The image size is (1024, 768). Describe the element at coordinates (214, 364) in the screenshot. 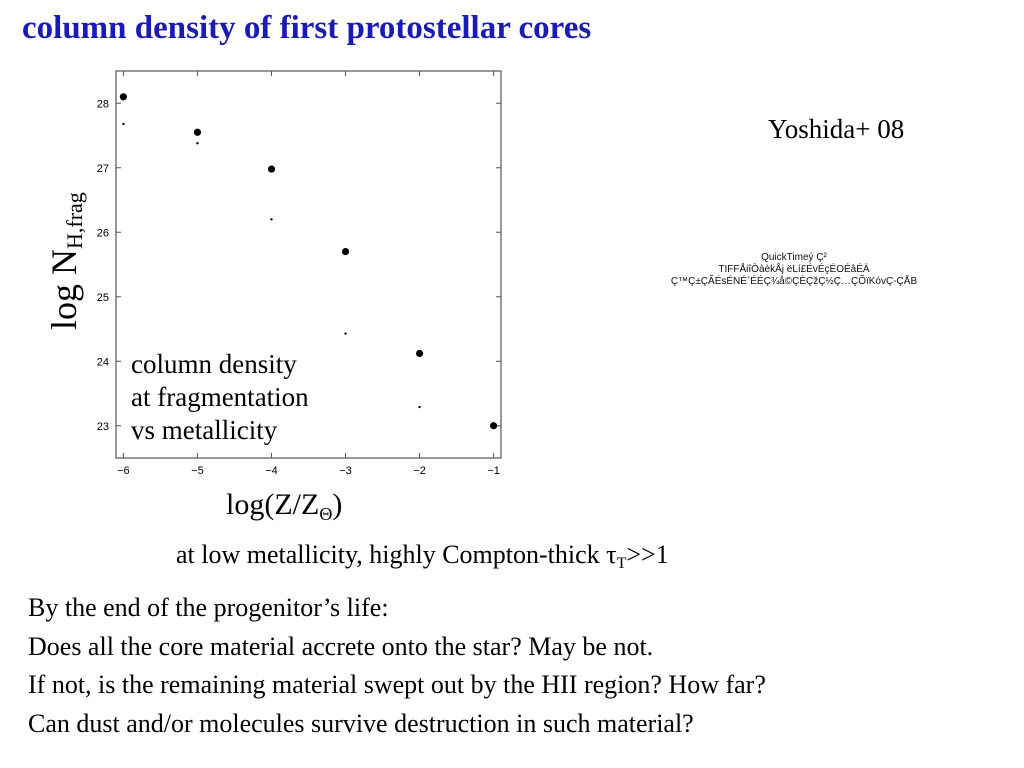

I see `annotation-line: column density` at that location.